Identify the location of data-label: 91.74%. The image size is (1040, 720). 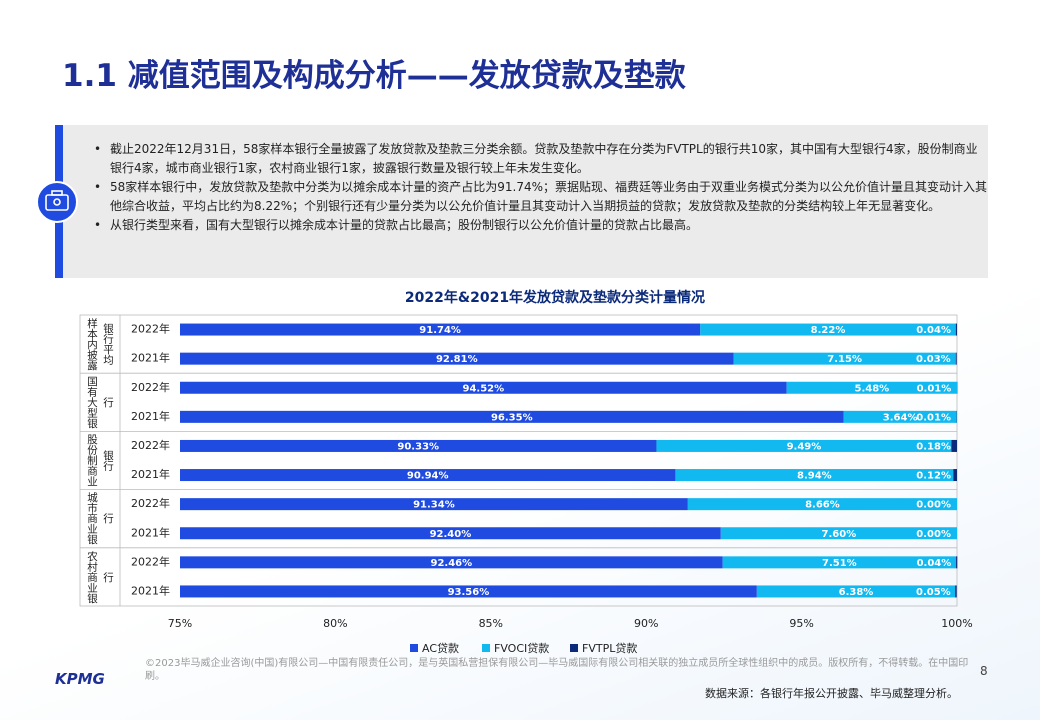
(440, 330).